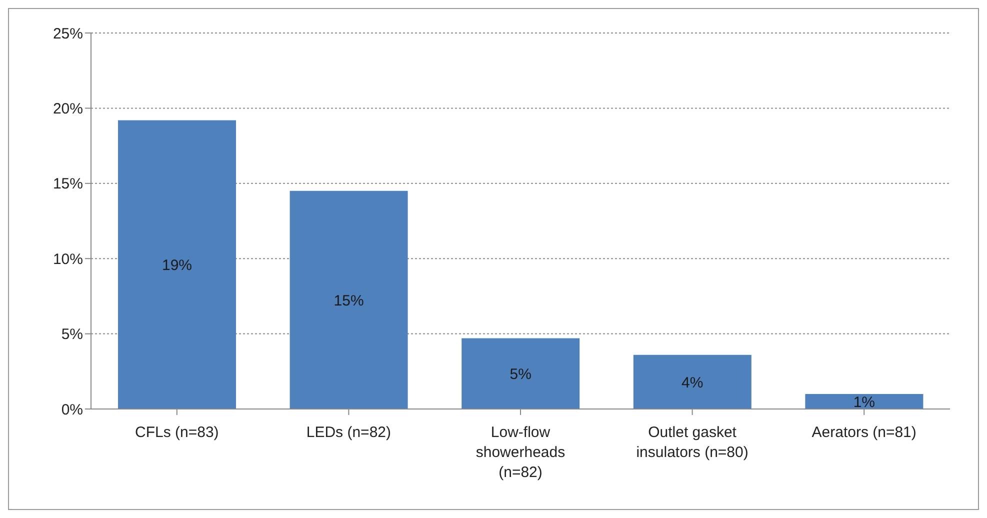 The image size is (987, 518). Describe the element at coordinates (67, 184) in the screenshot. I see `y-tick-label: 15%` at that location.